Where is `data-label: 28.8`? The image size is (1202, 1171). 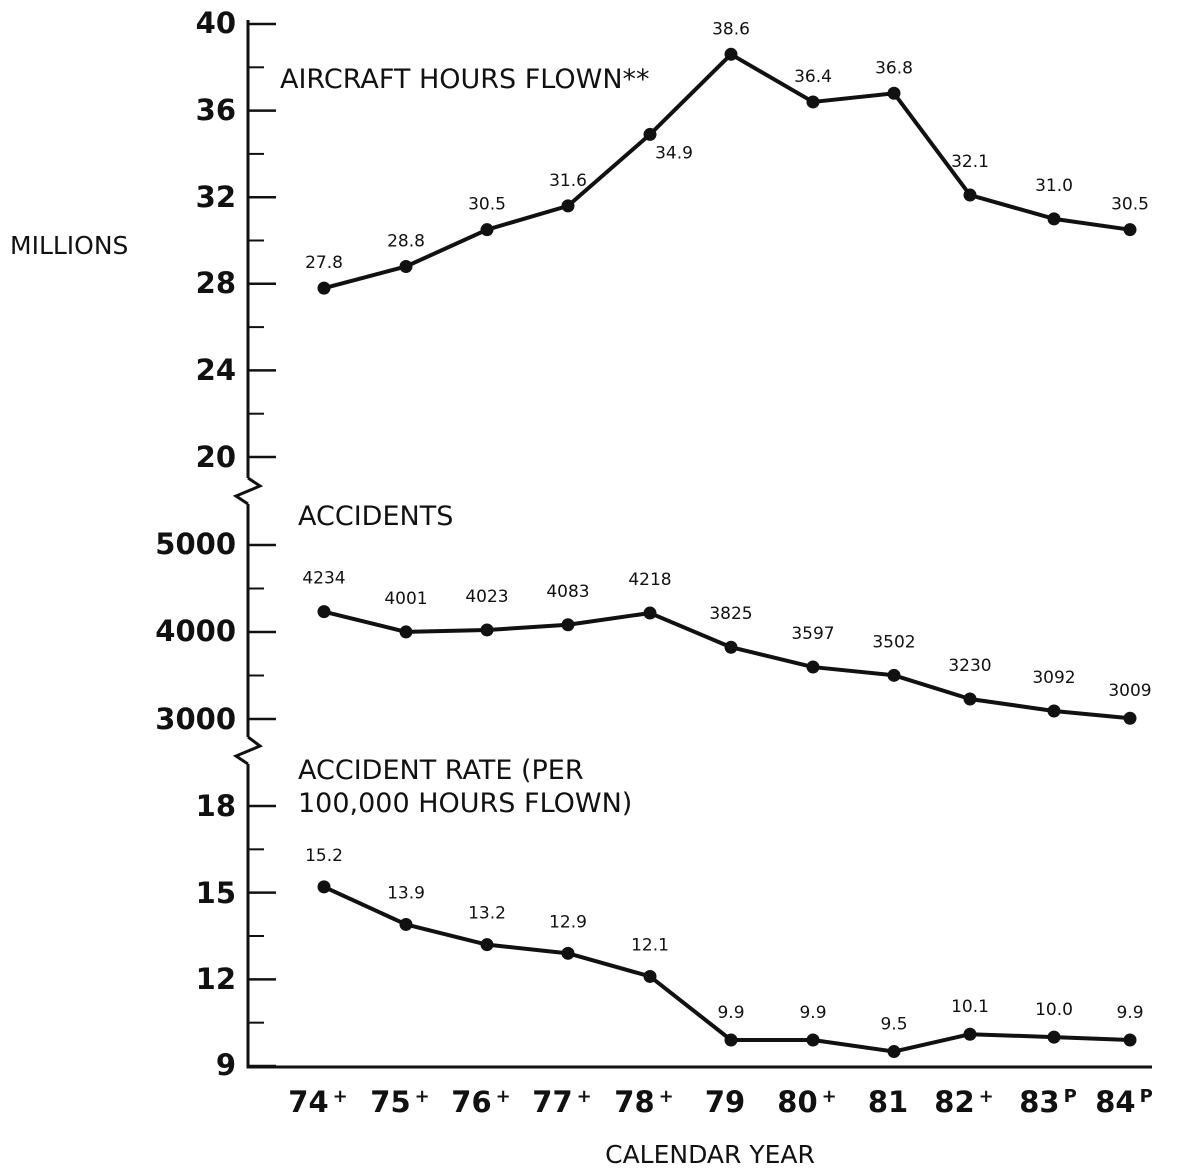 data-label: 28.8 is located at coordinates (406, 241).